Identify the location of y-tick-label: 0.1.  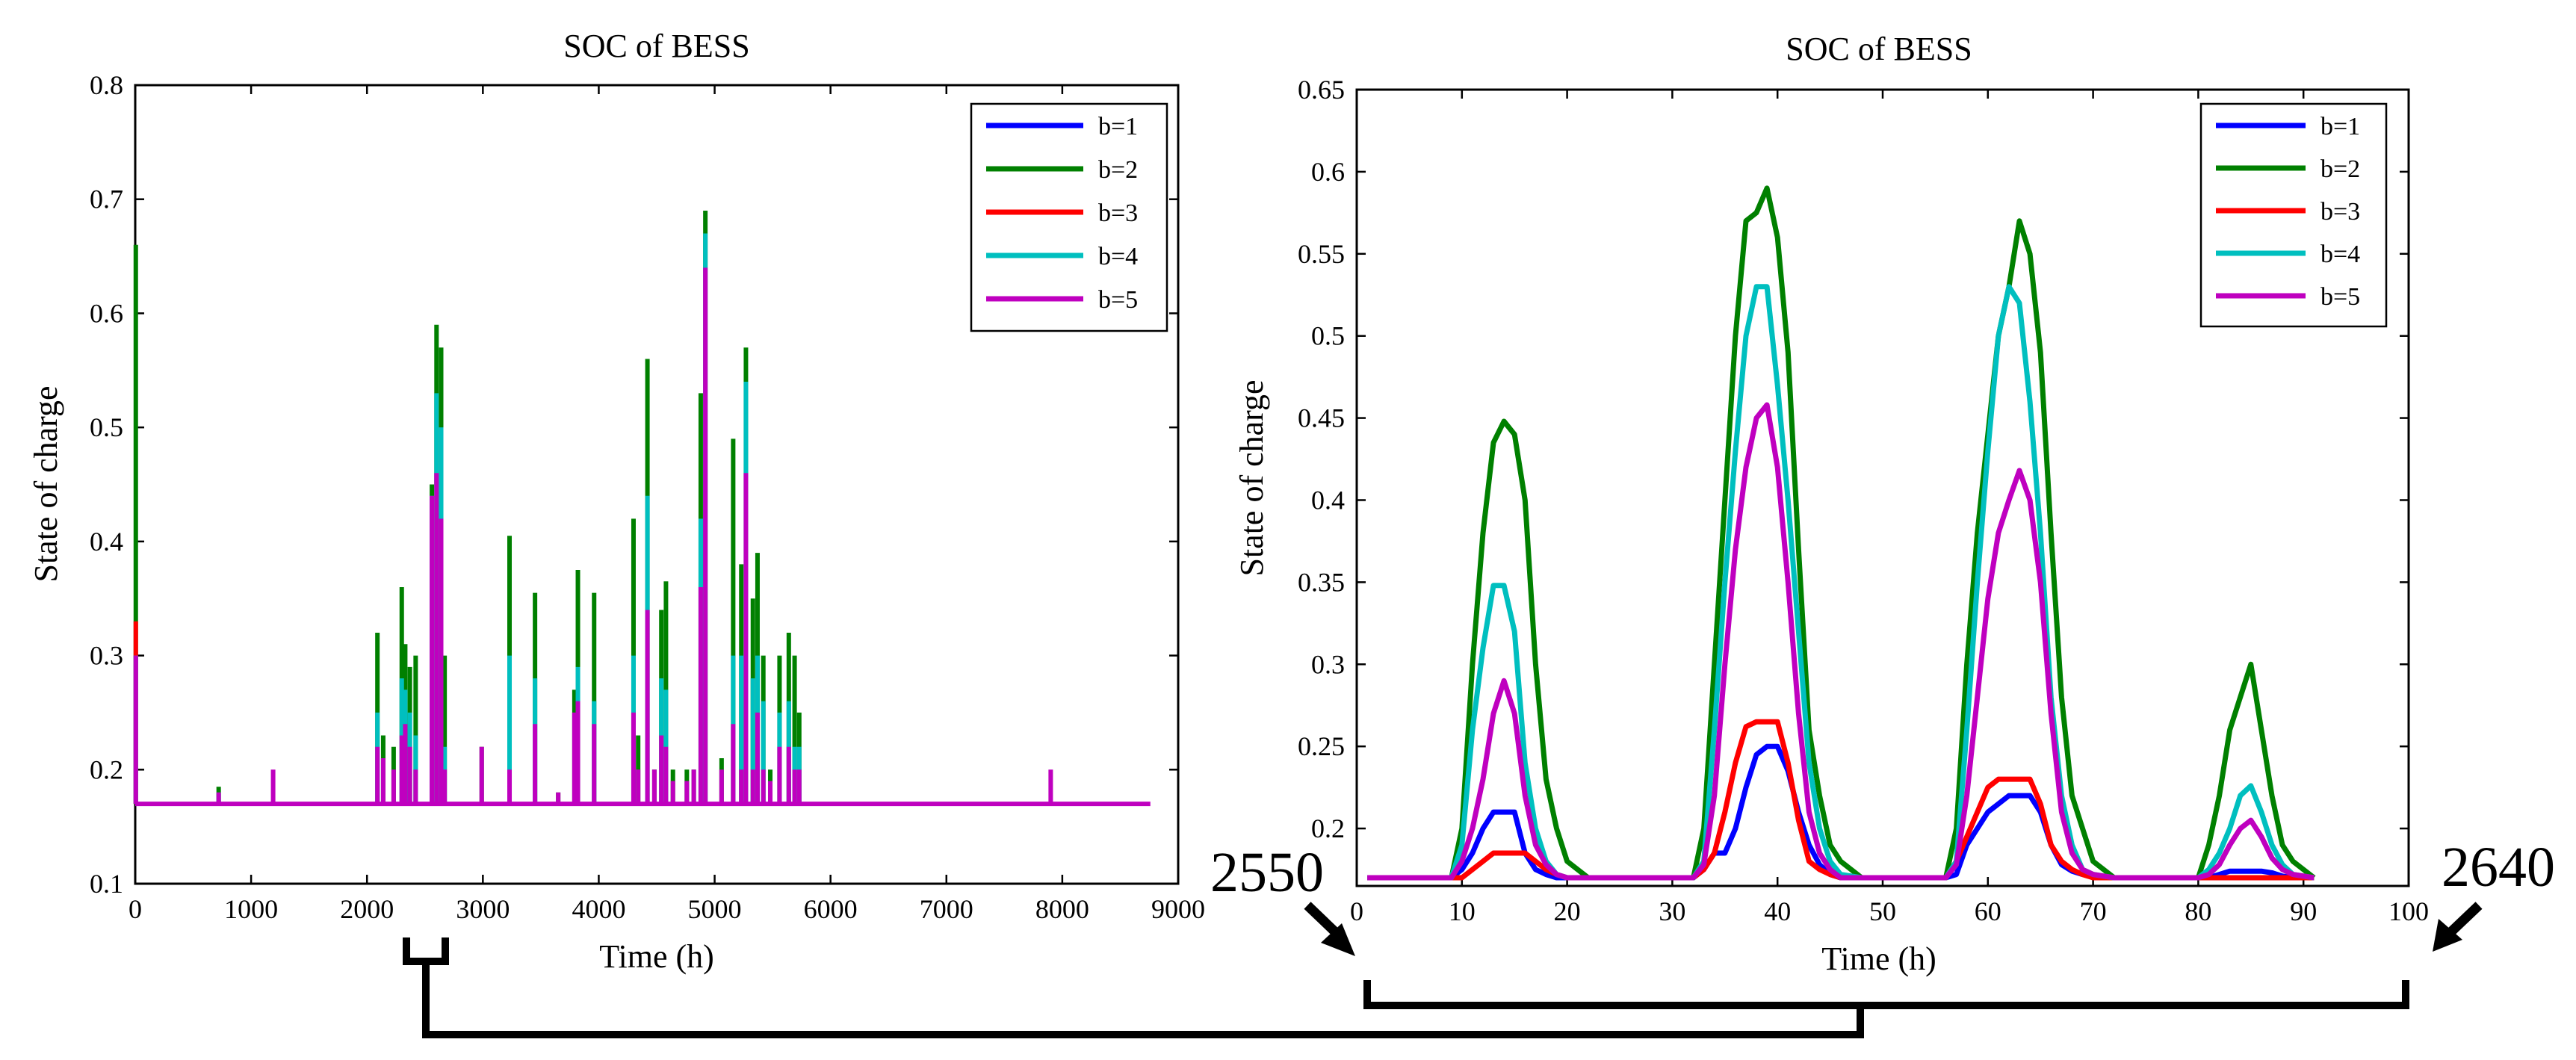
(106, 884).